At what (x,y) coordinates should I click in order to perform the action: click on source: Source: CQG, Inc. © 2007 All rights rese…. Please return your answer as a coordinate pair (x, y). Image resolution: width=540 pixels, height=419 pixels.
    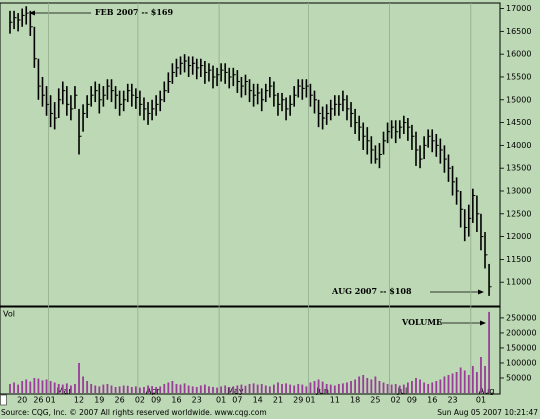
    Looking at the image, I should click on (134, 412).